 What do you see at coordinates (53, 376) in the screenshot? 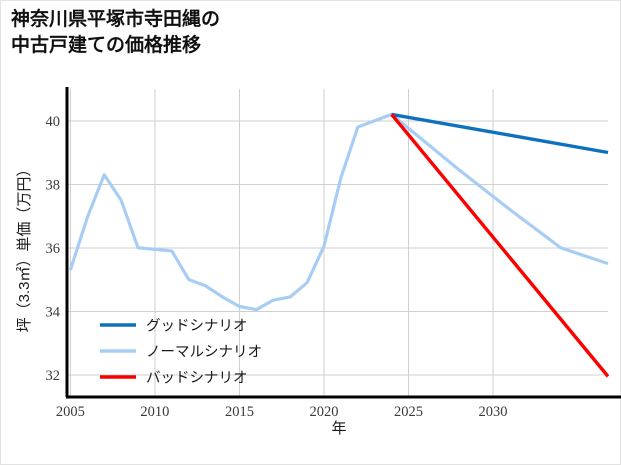
I see `y-tick-label: 32` at bounding box center [53, 376].